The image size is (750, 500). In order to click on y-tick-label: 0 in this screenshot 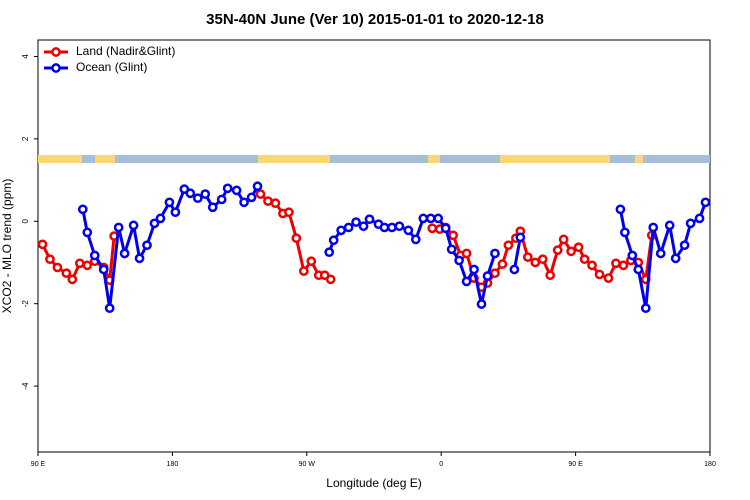, I will do `click(25, 221)`.